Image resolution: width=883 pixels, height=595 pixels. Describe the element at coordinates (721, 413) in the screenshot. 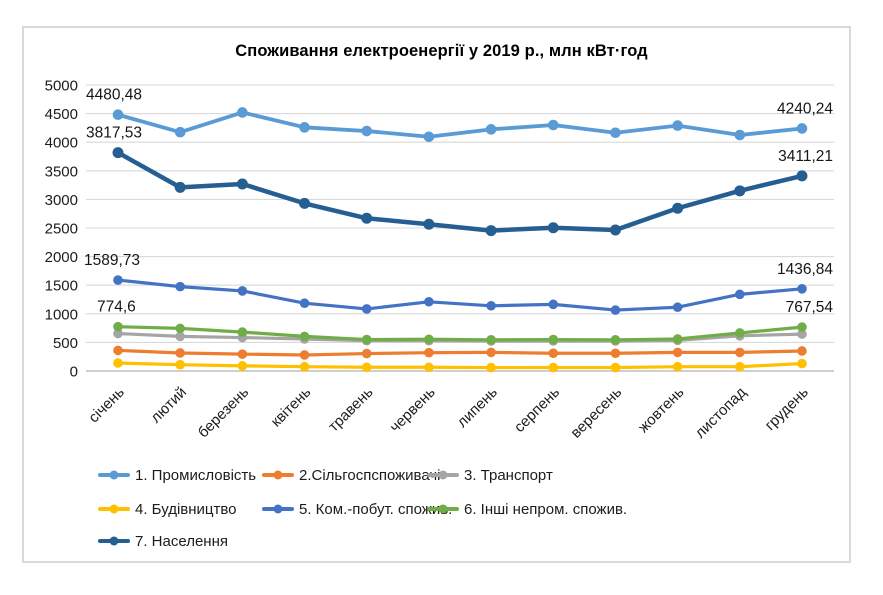

I see `x-axis-label: листопад` at that location.